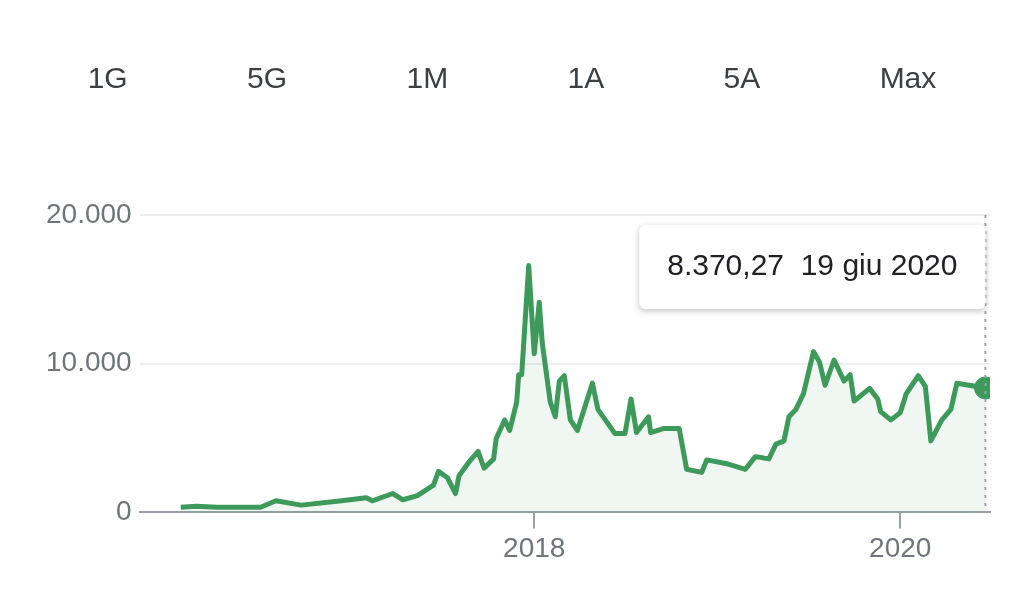 Image resolution: width=1024 pixels, height=598 pixels. I want to click on x-tick-label: 2020, so click(900, 547).